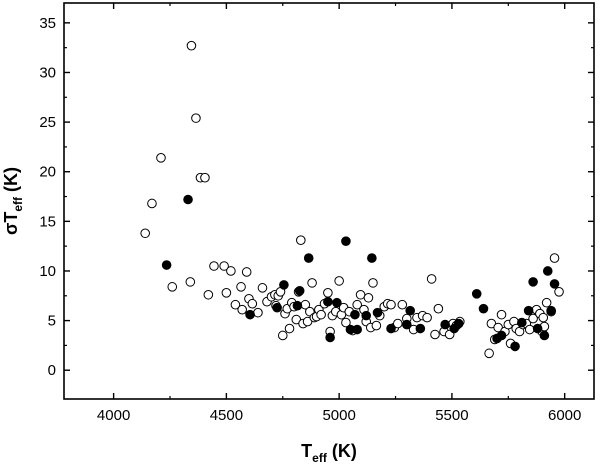 This screenshot has width=605, height=467. What do you see at coordinates (320, 458) in the screenshot?
I see `x-axis-title-sub: eff` at bounding box center [320, 458].